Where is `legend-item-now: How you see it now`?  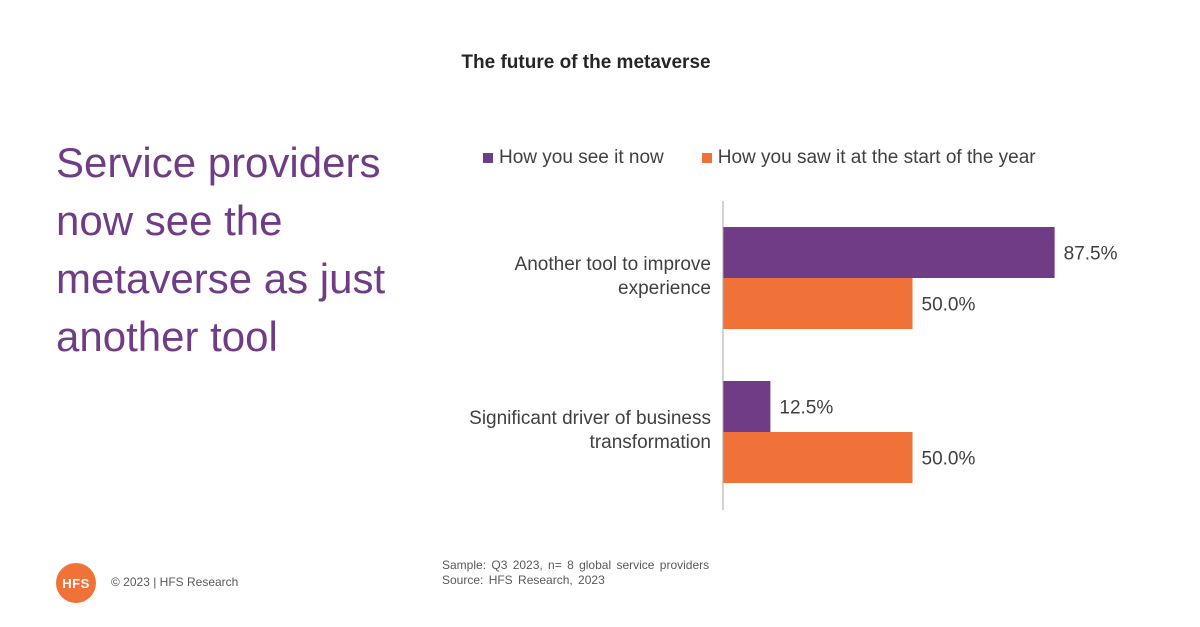
legend-item-now: How you see it now is located at coordinates (573, 158).